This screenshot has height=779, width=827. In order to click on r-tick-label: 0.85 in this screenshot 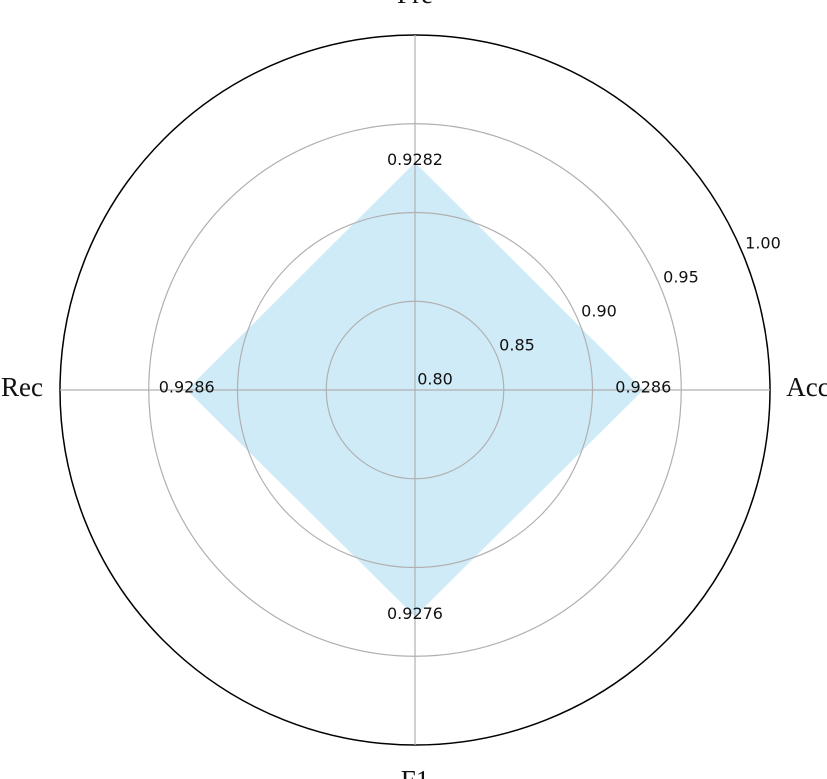, I will do `click(517, 345)`.